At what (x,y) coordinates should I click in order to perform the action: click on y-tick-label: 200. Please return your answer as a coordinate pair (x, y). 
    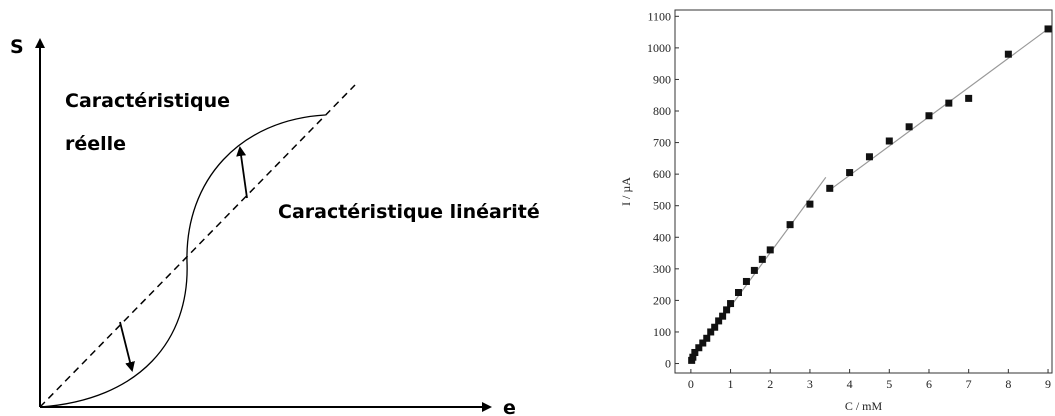
    Looking at the image, I should click on (662, 300).